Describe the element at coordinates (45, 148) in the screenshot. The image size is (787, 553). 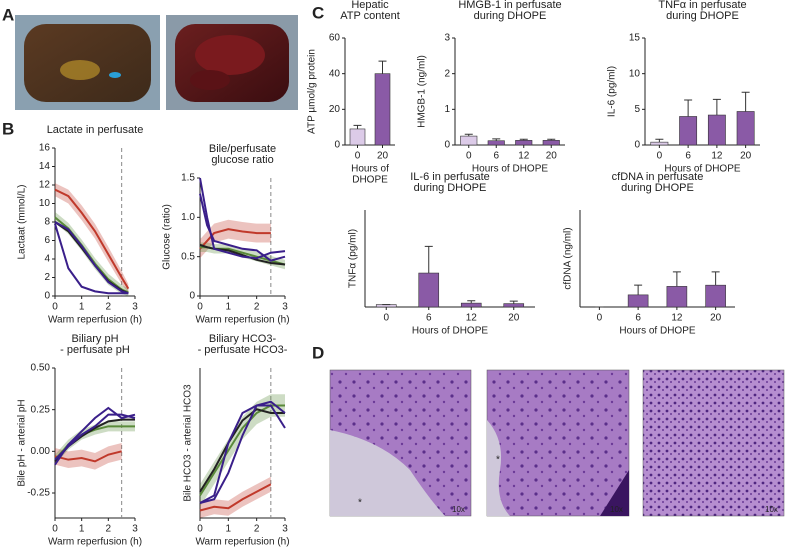
I see `y-tick-label: 16` at that location.